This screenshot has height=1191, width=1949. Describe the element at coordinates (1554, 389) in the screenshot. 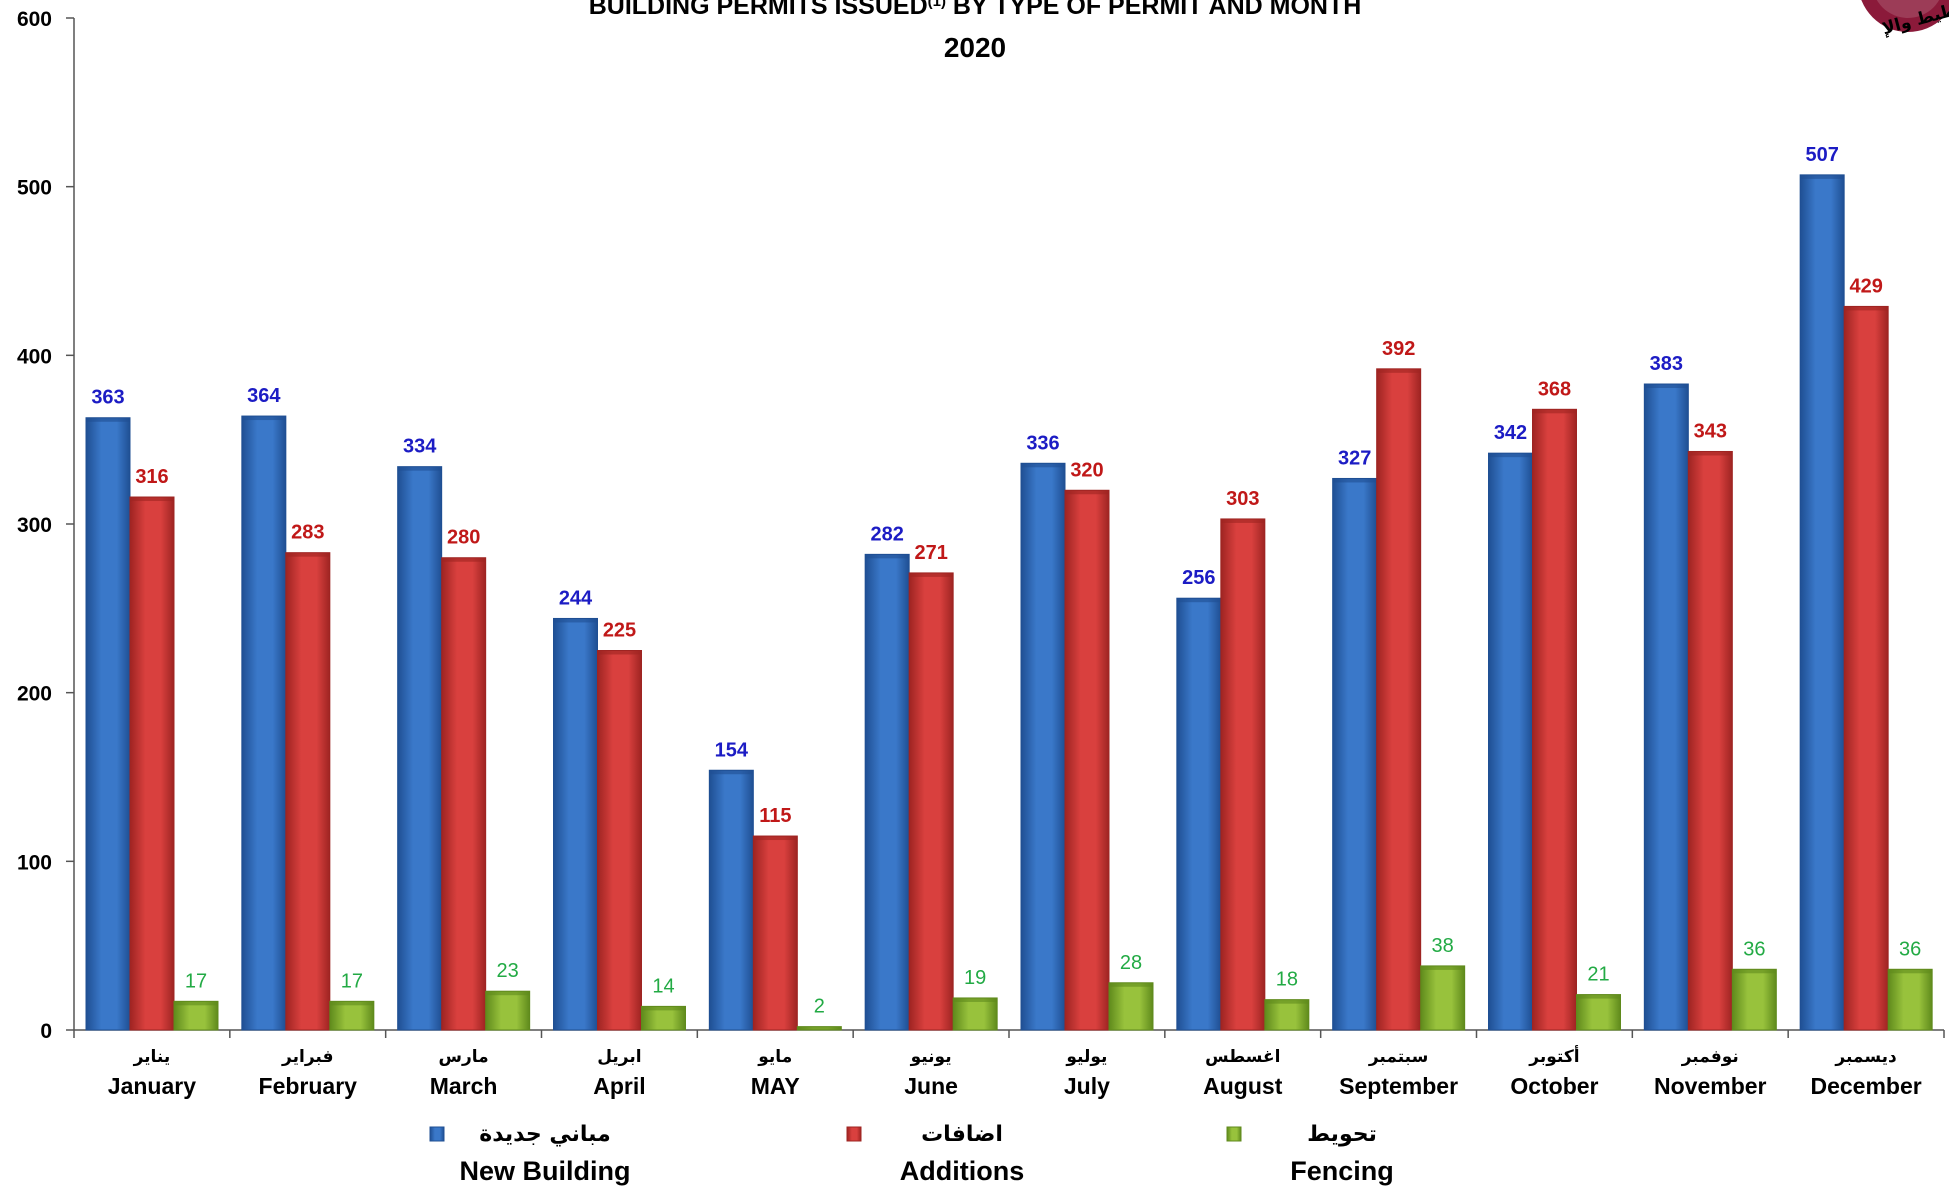

I see `data-label-additions: 368` at that location.